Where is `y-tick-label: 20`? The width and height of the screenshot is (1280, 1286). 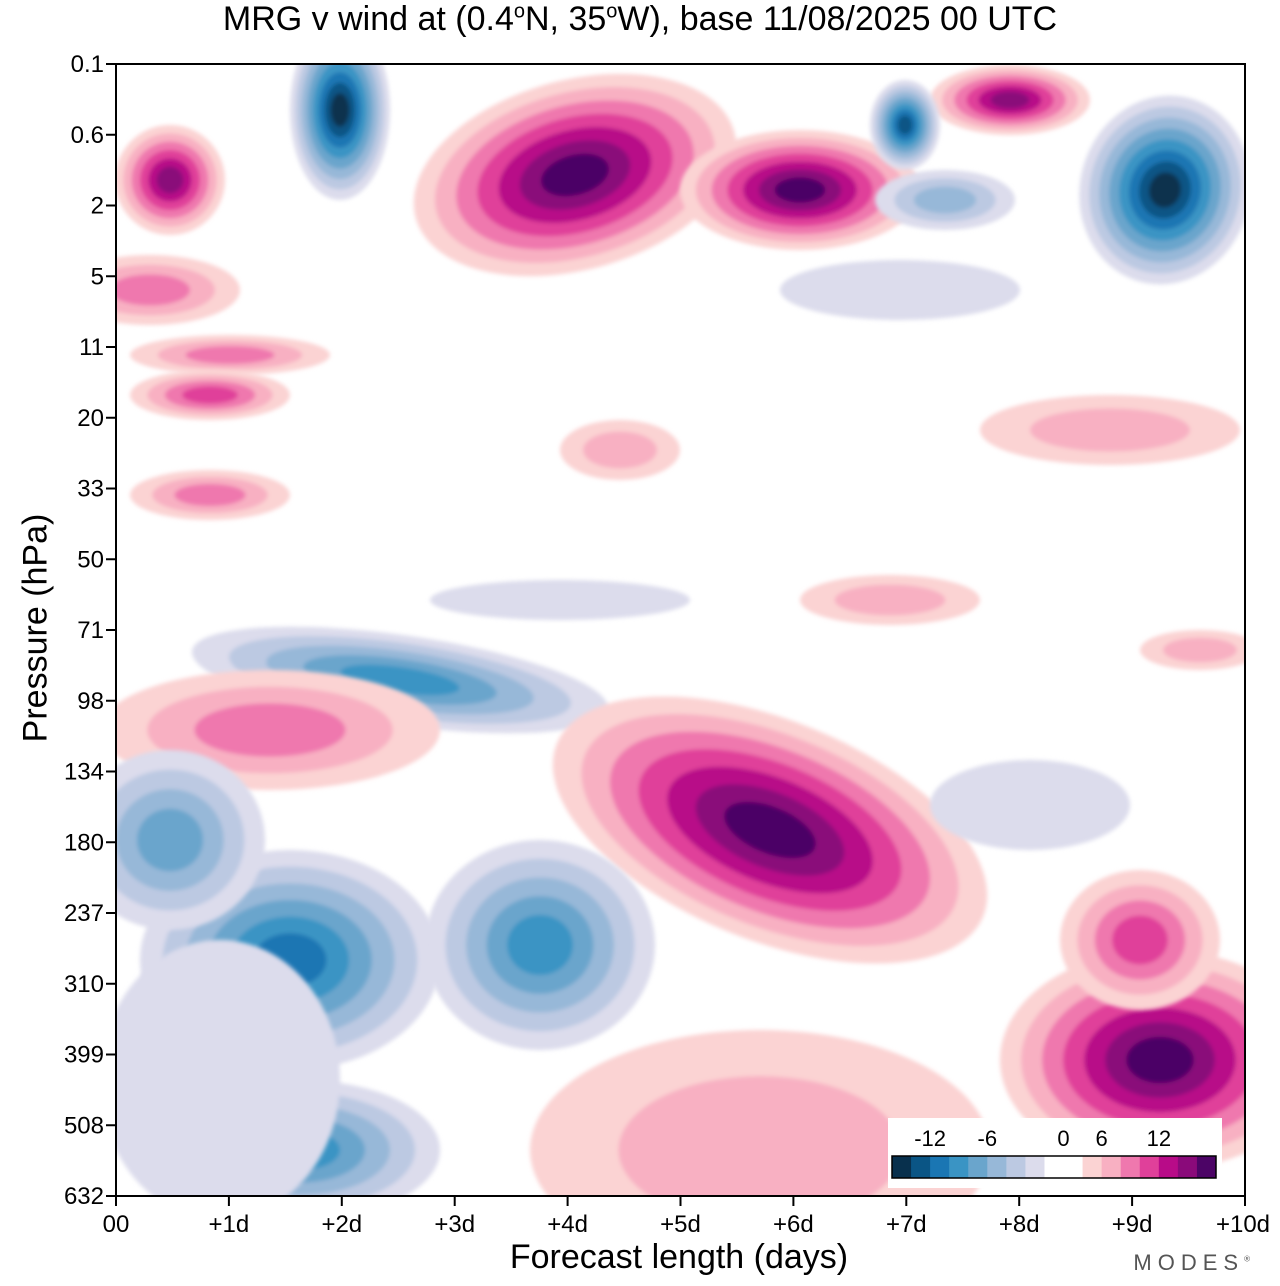 y-tick-label: 20 is located at coordinates (90, 418).